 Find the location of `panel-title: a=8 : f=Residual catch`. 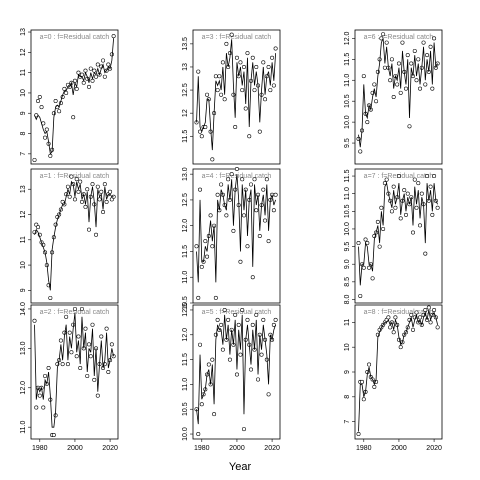

panel-title: a=8 : f=Residual catch is located at coordinates (399, 312).